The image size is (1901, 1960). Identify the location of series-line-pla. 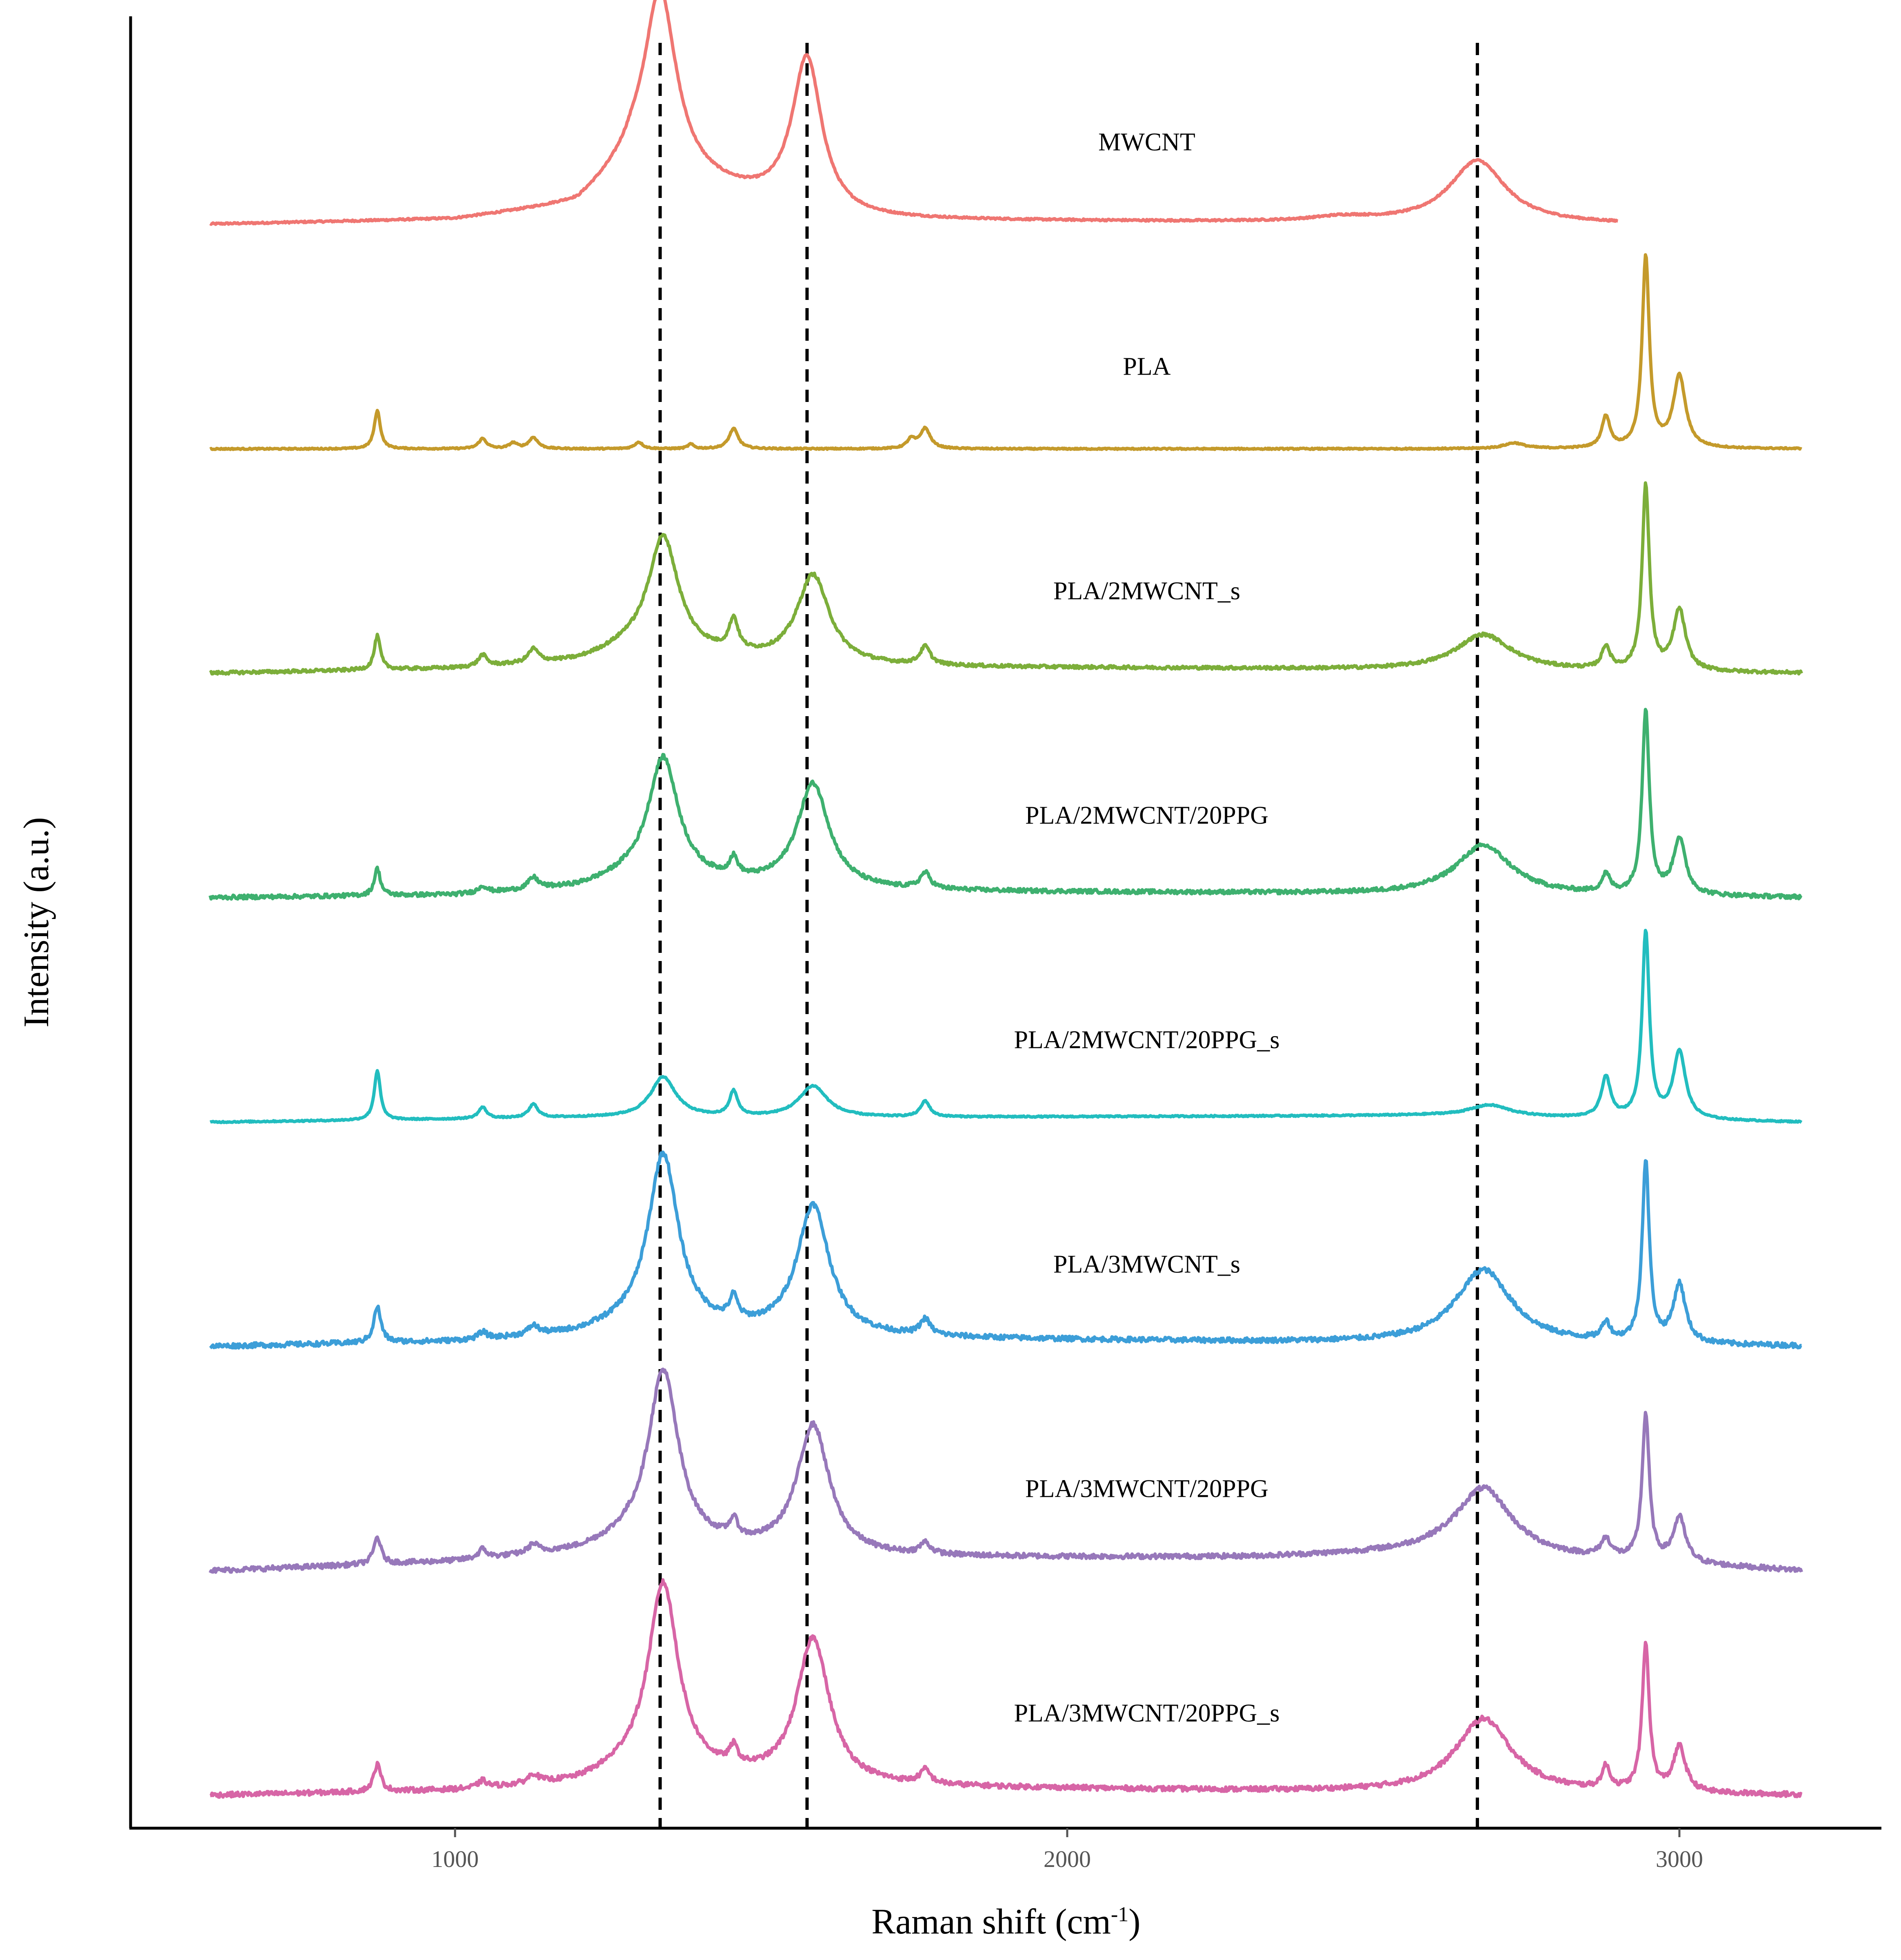
(1006, 352).